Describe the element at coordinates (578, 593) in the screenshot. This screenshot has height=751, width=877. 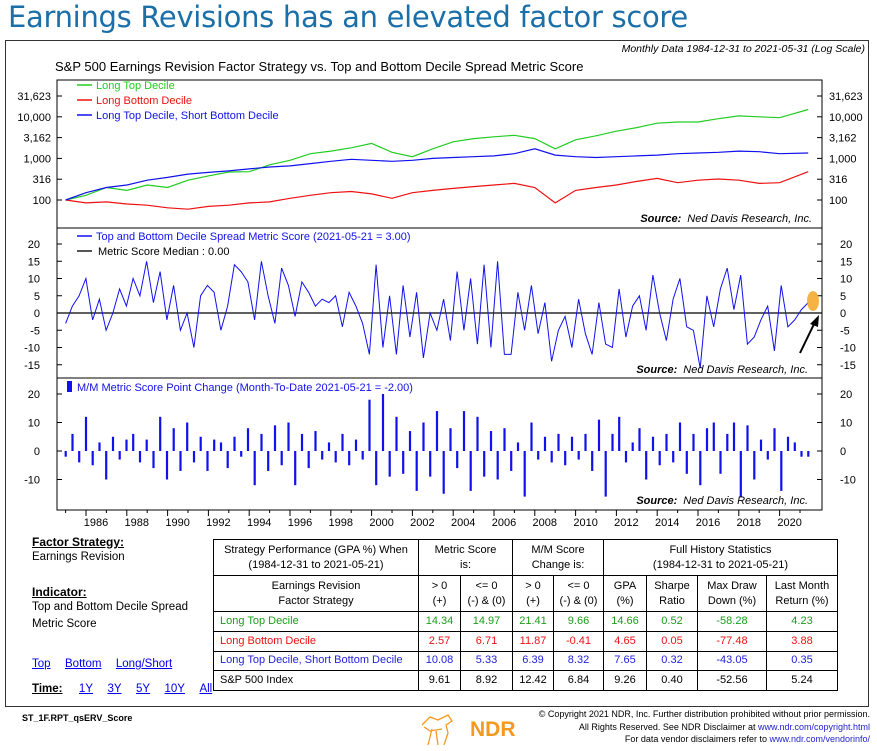
I see `subheader-cell: <= 0 (-) & (0)` at that location.